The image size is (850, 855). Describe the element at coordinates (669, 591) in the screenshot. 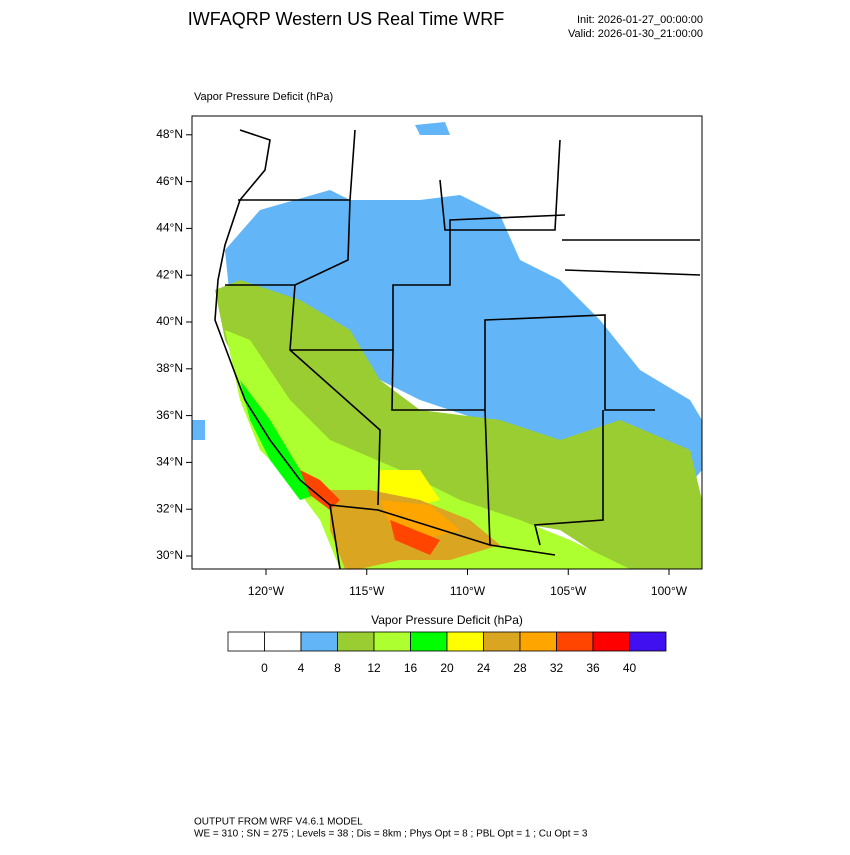

I see `lon-tick-label: 100°W` at that location.